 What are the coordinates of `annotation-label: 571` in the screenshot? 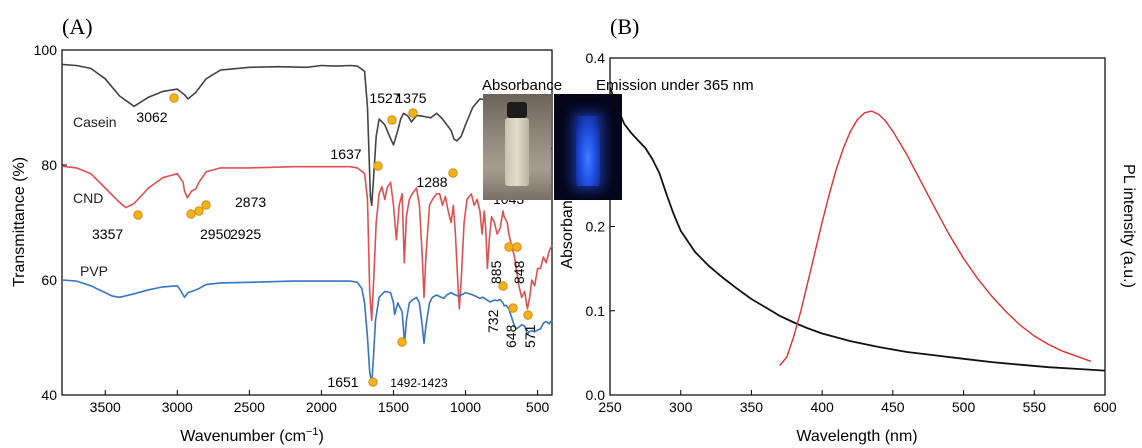 It's located at (530, 336).